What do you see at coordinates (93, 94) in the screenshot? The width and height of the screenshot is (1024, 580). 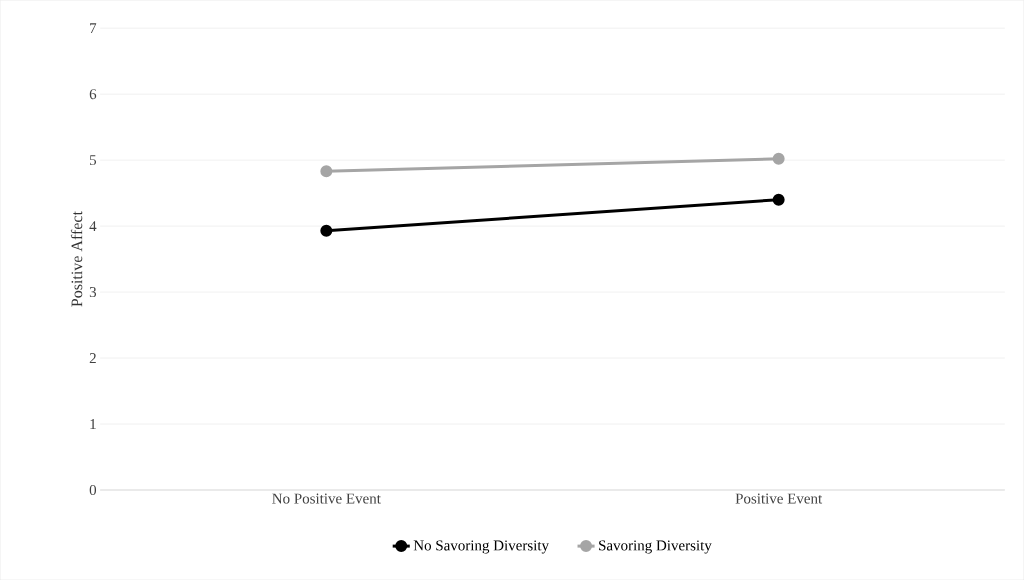 I see `y-tick-label: 6` at bounding box center [93, 94].